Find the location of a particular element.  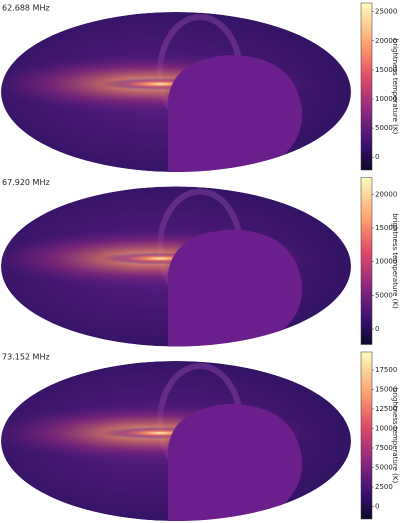

panel-title: 67.920 MHz is located at coordinates (26, 182).